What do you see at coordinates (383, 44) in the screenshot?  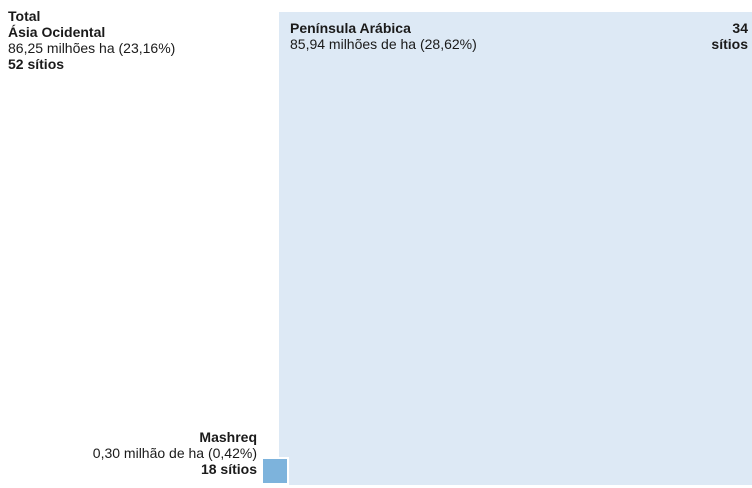 I see `value-label: 85,94 milhões de ha (28,62%)` at bounding box center [383, 44].